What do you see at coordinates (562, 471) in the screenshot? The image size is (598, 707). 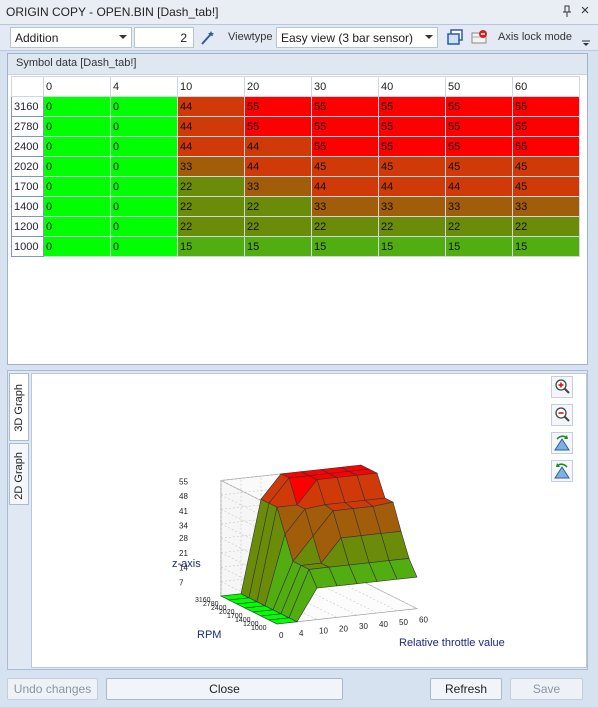 I see `rotate-right-icon` at bounding box center [562, 471].